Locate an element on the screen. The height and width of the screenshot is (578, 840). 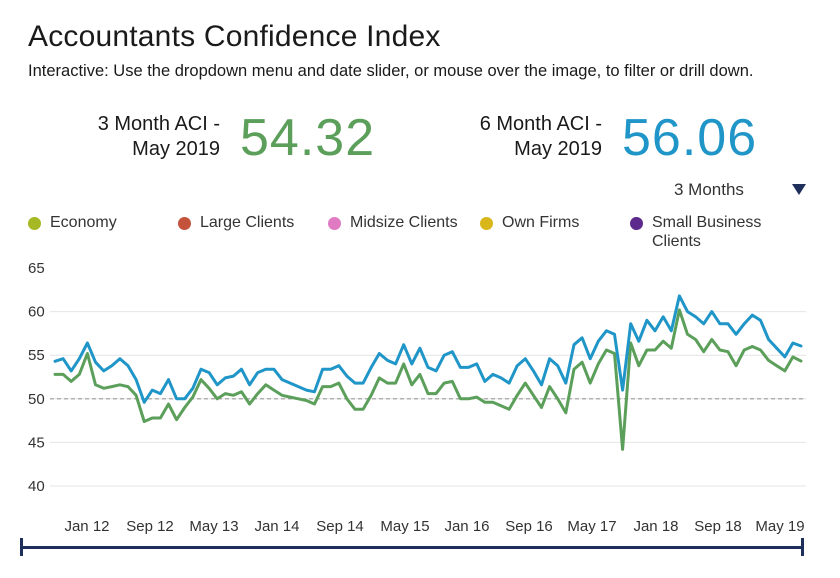
kpi-6-month-label-line2: May 2019 is located at coordinates (558, 149).